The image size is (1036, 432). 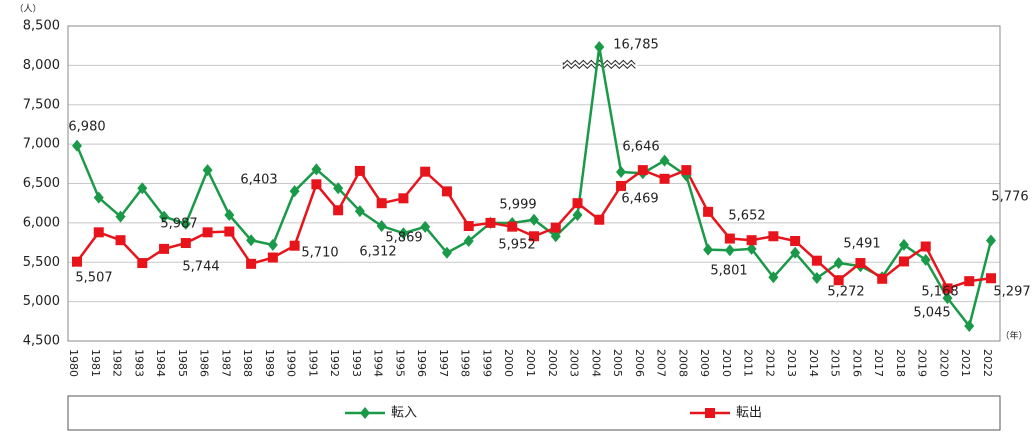 I want to click on x-tick-label: 2022, so click(x=987, y=363).